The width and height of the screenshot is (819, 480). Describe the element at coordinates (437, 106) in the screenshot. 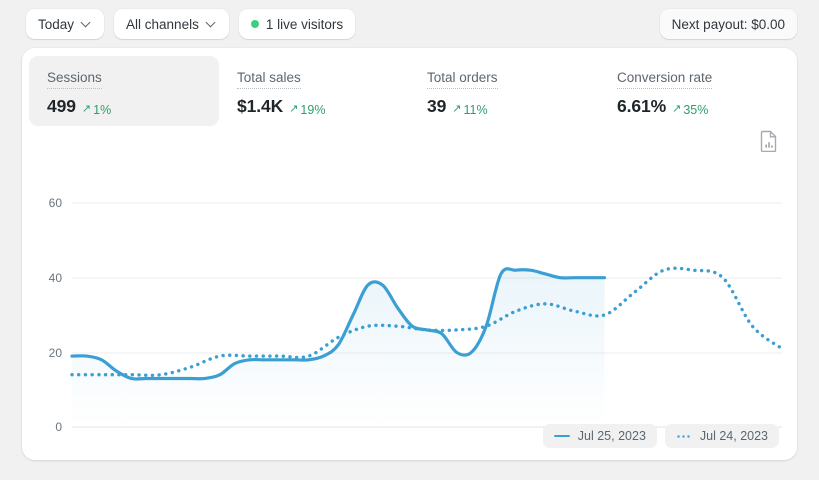

I see `metric-value: 39` at that location.